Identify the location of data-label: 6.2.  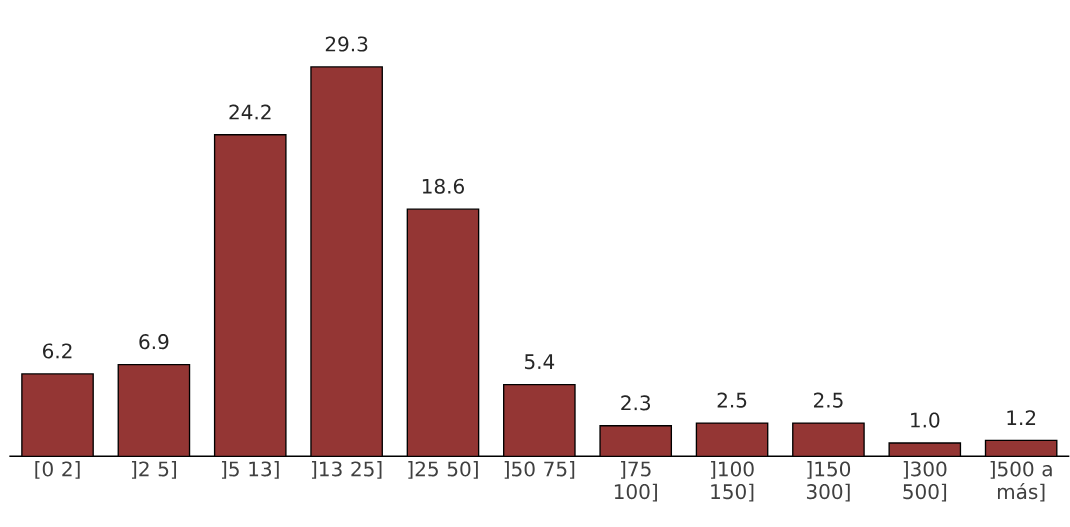
(57, 351).